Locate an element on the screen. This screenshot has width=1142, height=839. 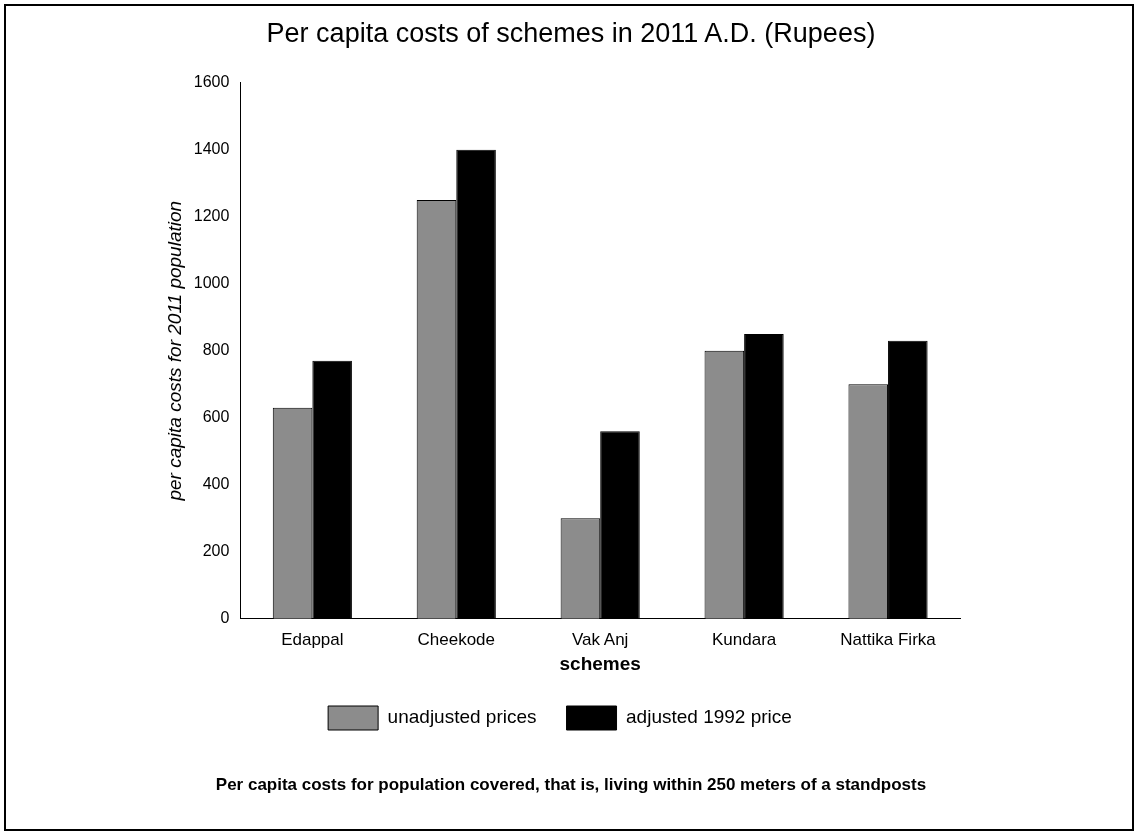
text: Per capita costs for population covered, that is, living within 250 meters of a standposts is located at coordinates (571, 785).